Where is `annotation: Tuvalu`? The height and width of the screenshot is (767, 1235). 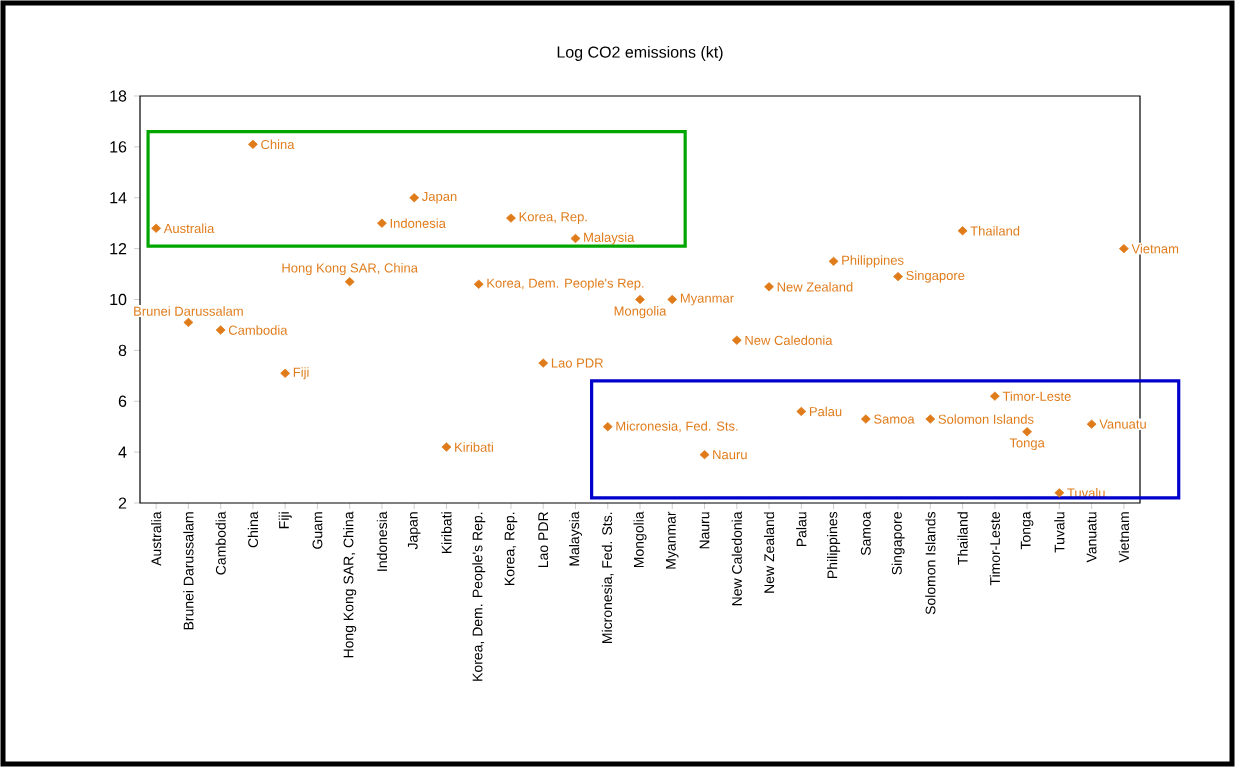
annotation: Tuvalu is located at coordinates (1086, 493).